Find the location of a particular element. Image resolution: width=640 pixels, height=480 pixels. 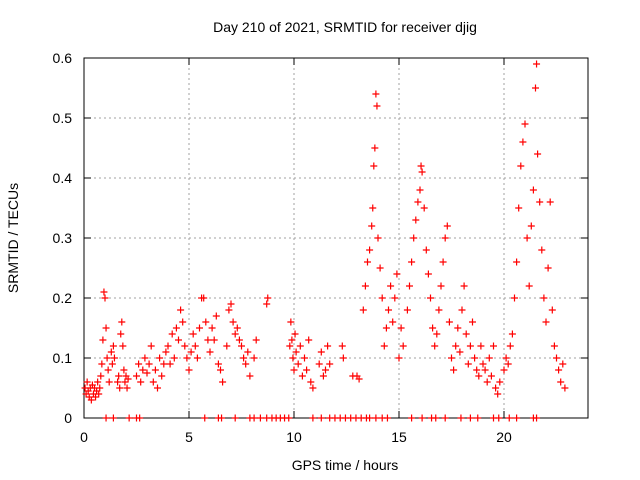

y-tick-label: 0.1 is located at coordinates (63, 358).